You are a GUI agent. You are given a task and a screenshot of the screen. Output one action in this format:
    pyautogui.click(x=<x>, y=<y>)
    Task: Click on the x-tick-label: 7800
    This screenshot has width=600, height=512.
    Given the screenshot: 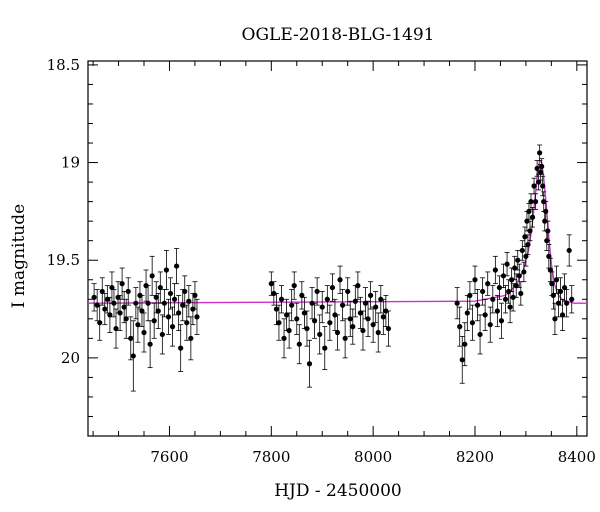 What is the action you would take?
    pyautogui.click(x=271, y=457)
    